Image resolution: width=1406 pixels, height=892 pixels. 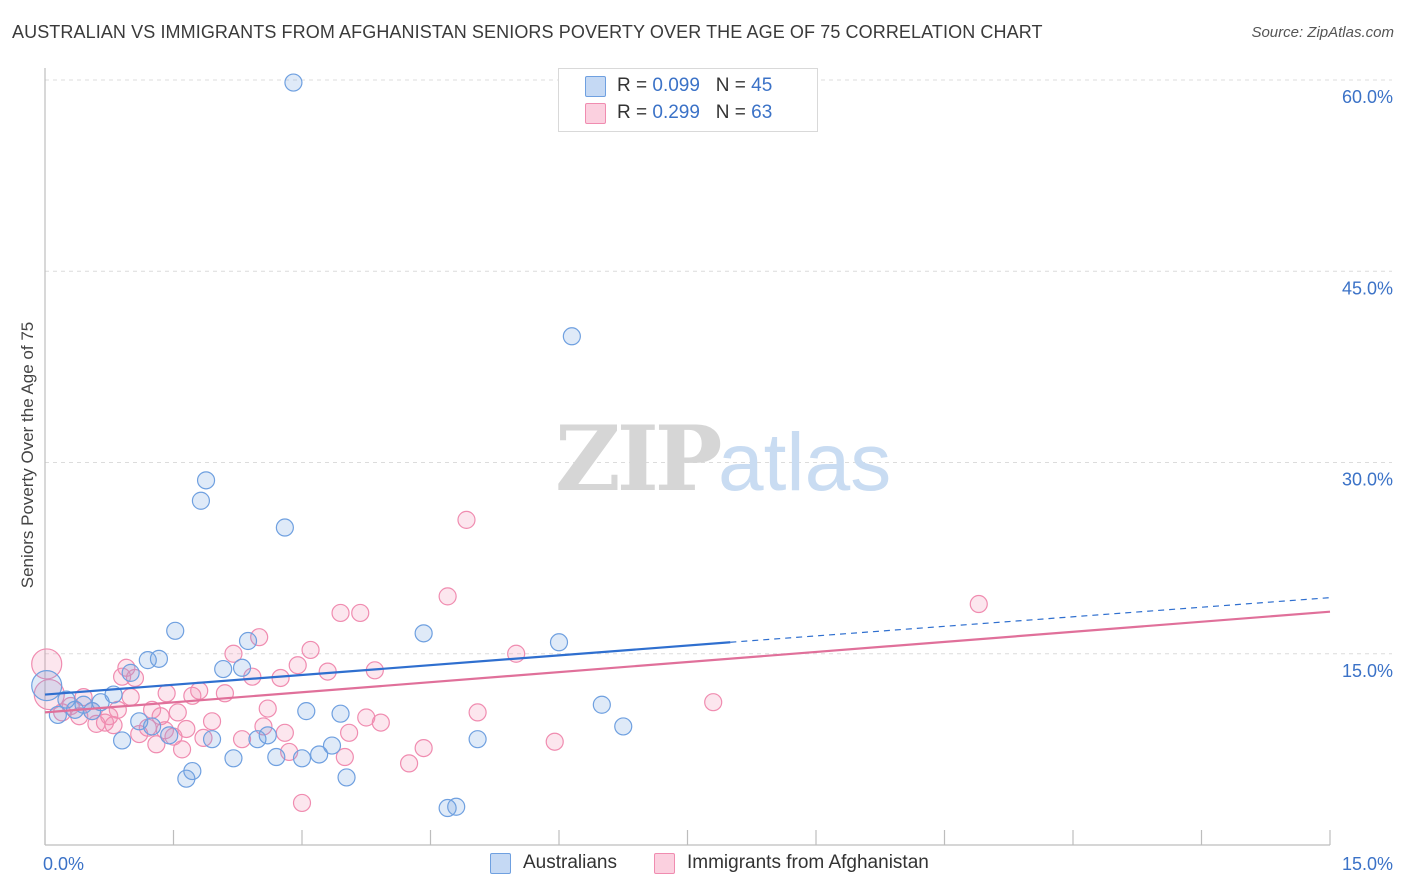 What do you see at coordinates (1322, 32) in the screenshot?
I see `source-label: Source: ZipAtlas.com` at bounding box center [1322, 32].